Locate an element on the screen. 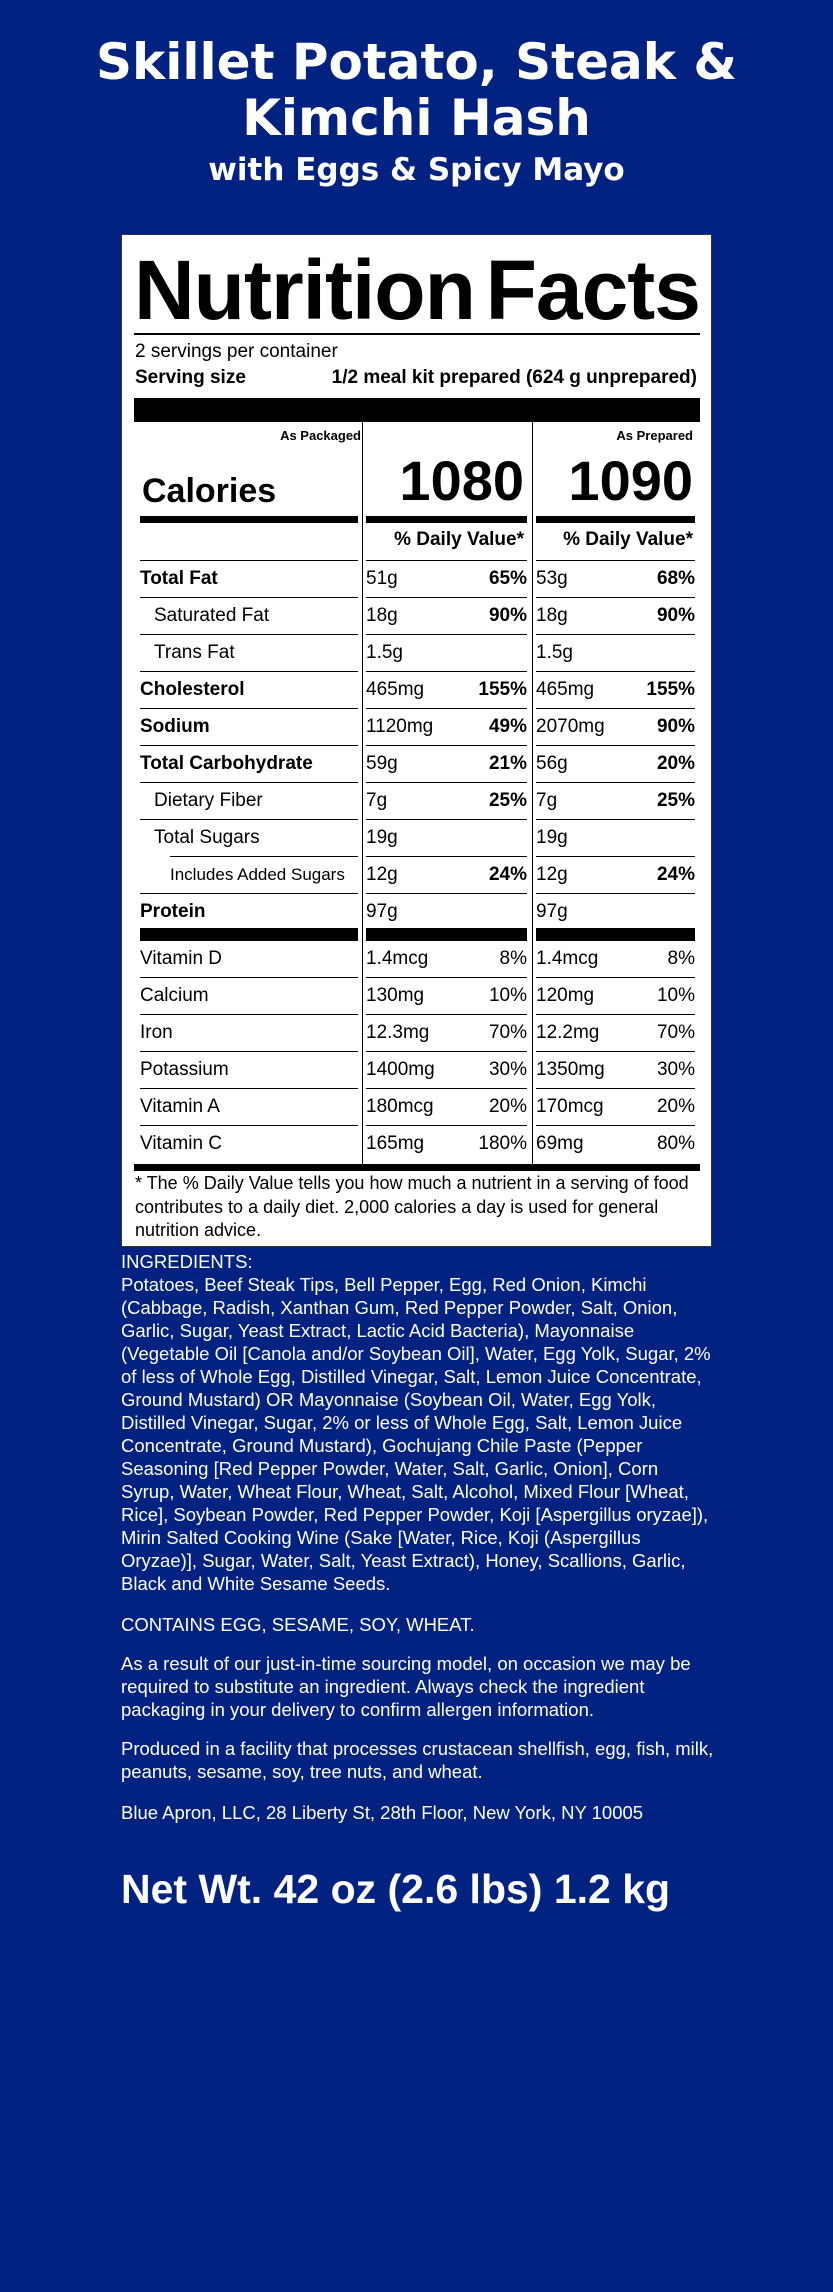 Image resolution: width=833 pixels, height=2292 pixels. nutrient-row: Total Sugars 19g 19g is located at coordinates (417, 837).